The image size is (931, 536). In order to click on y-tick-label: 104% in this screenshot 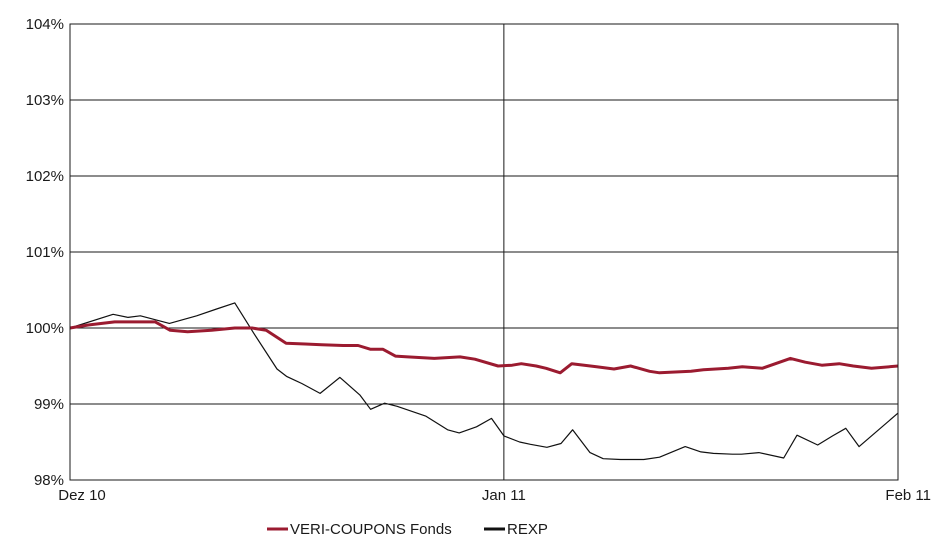, I will do `click(45, 24)`.